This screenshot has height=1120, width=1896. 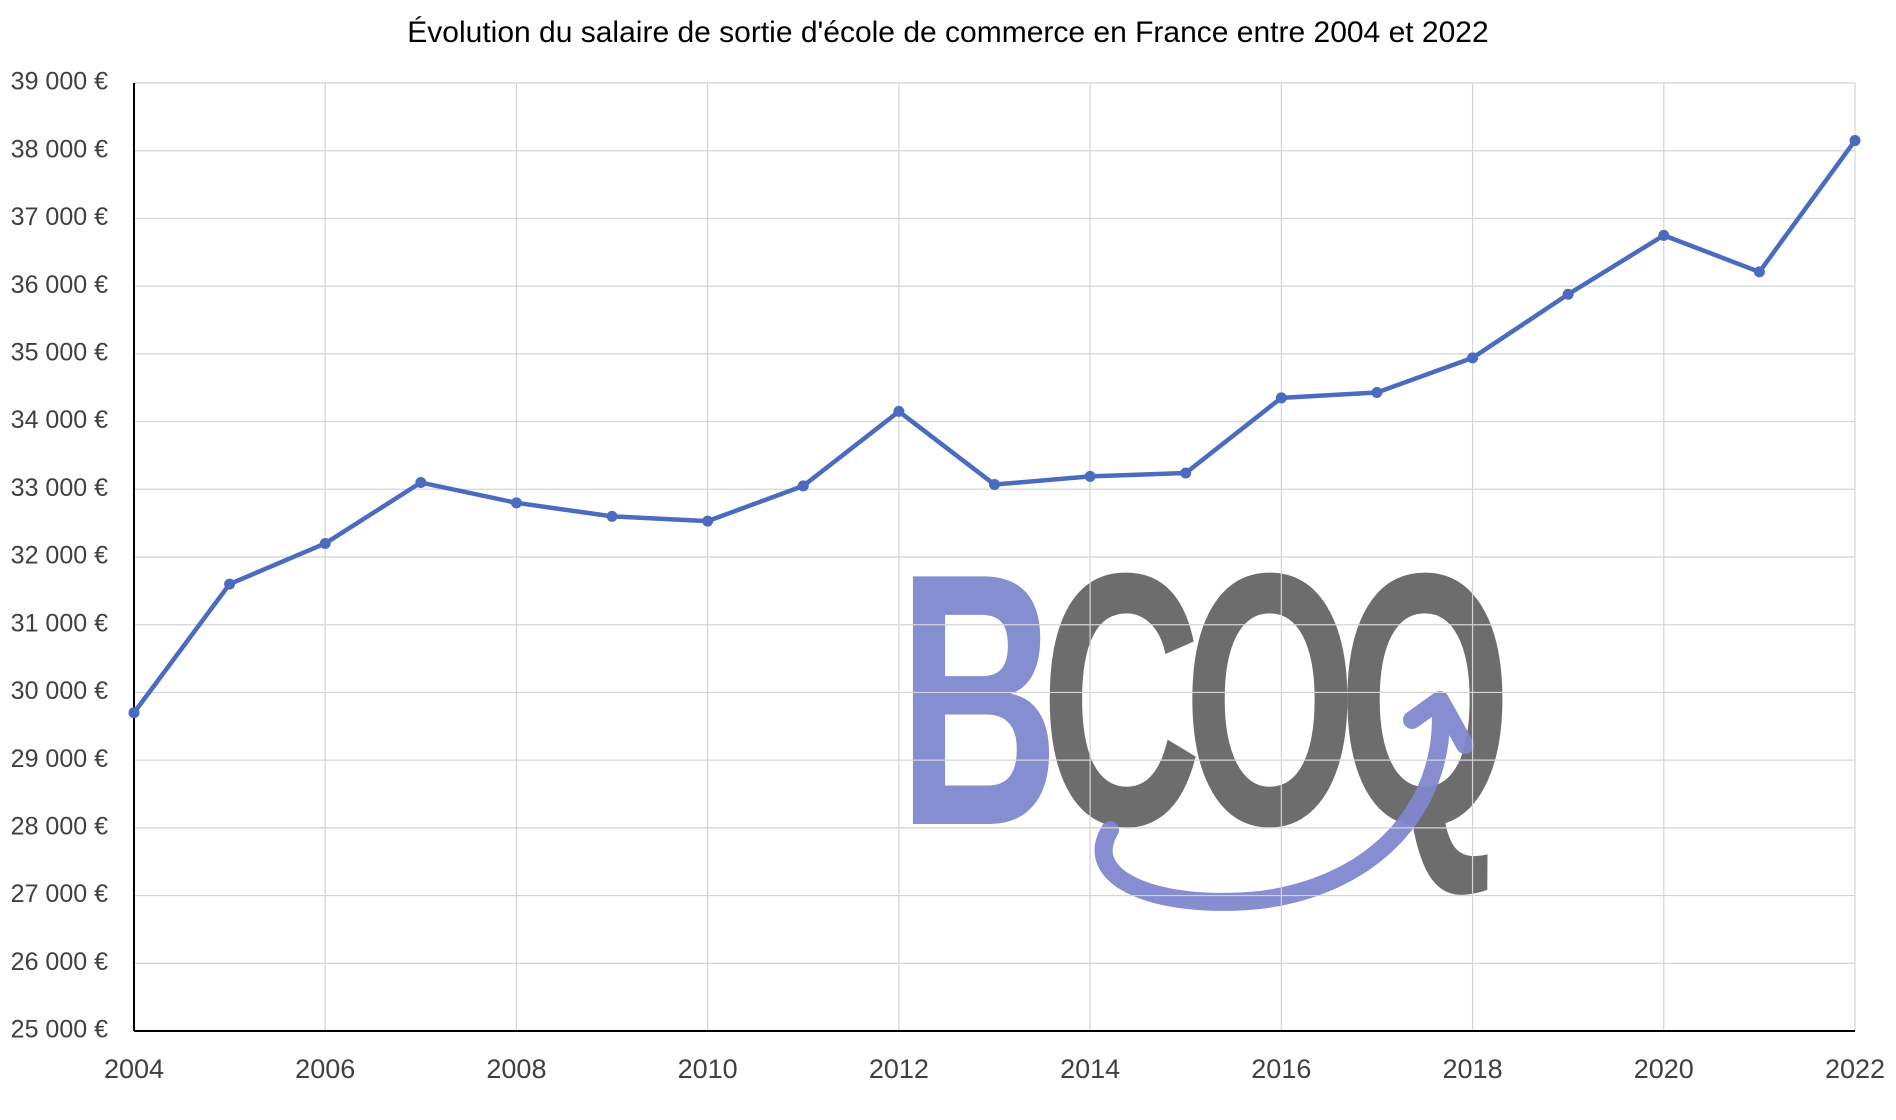 I want to click on y-tick-label: 35 000 €, so click(x=59, y=352).